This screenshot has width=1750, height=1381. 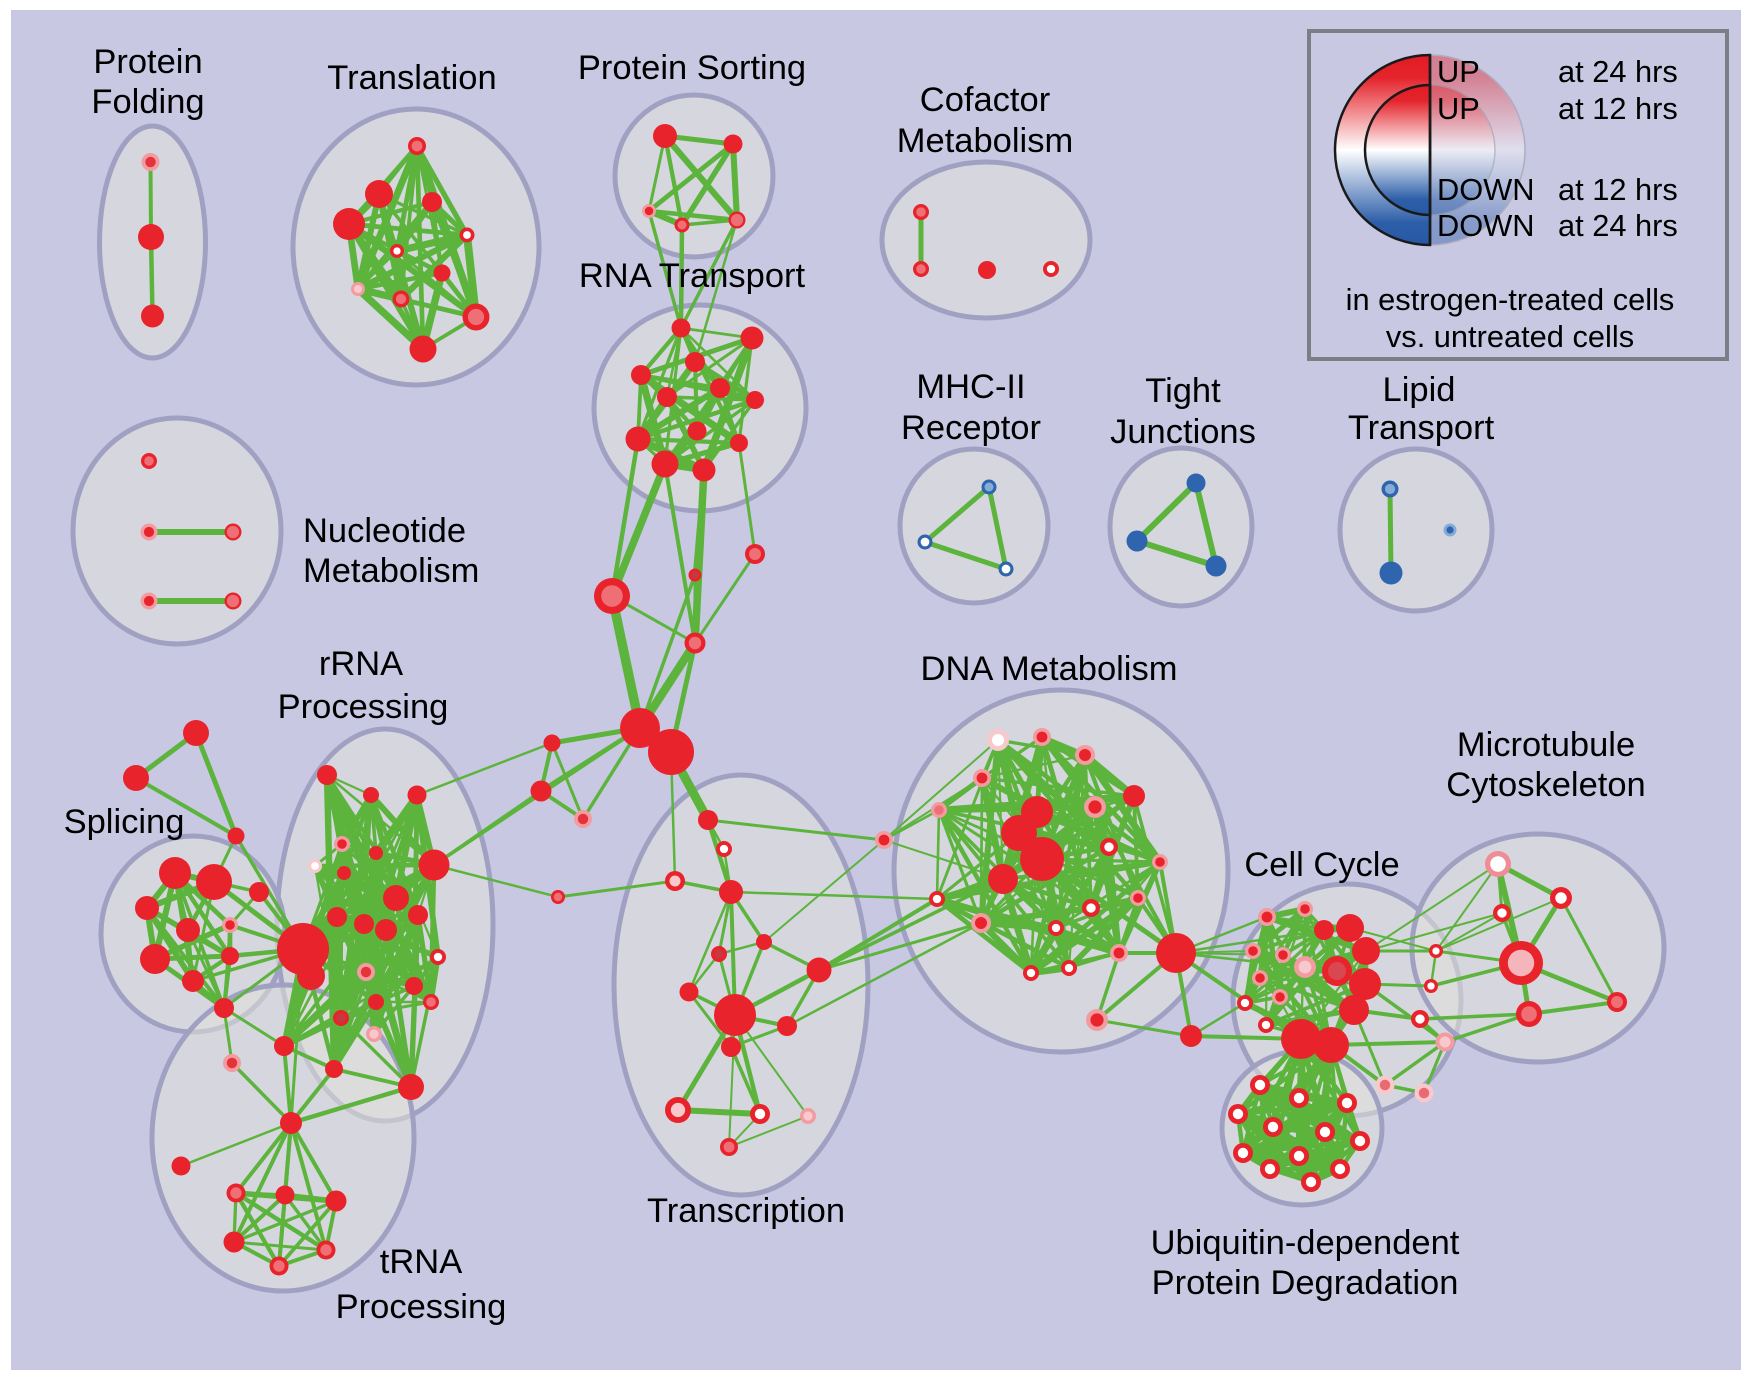 What do you see at coordinates (411, 78) in the screenshot?
I see `svg-text: Translation` at bounding box center [411, 78].